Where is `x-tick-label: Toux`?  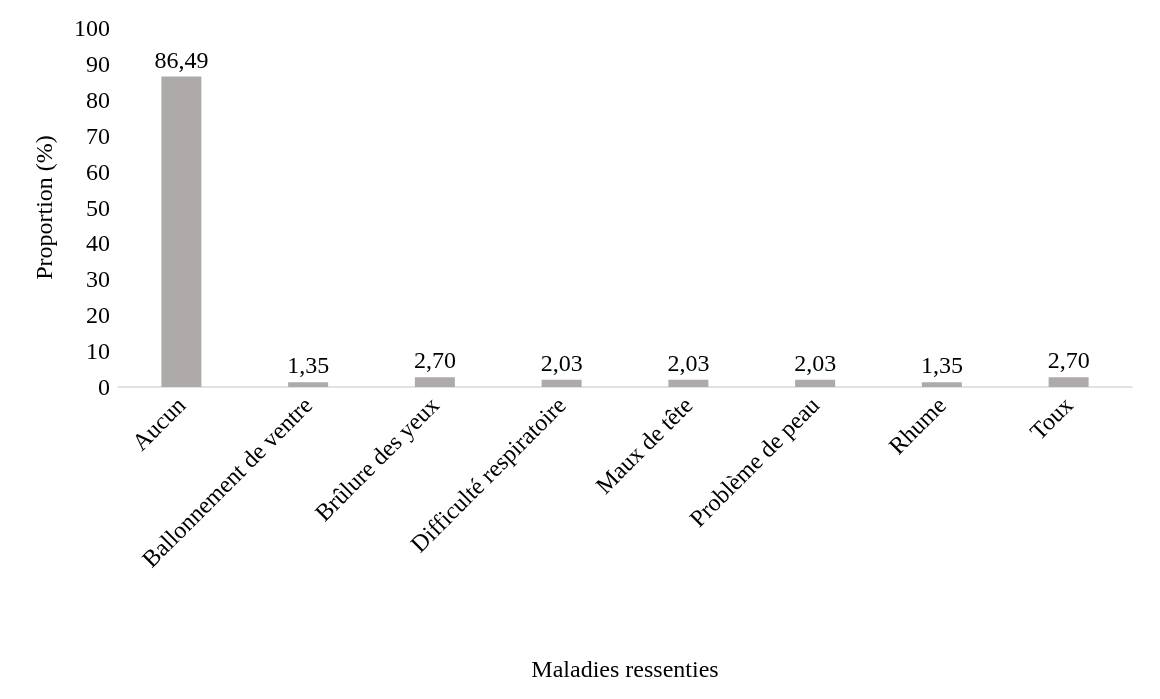 x-tick-label: Toux is located at coordinates (1051, 418).